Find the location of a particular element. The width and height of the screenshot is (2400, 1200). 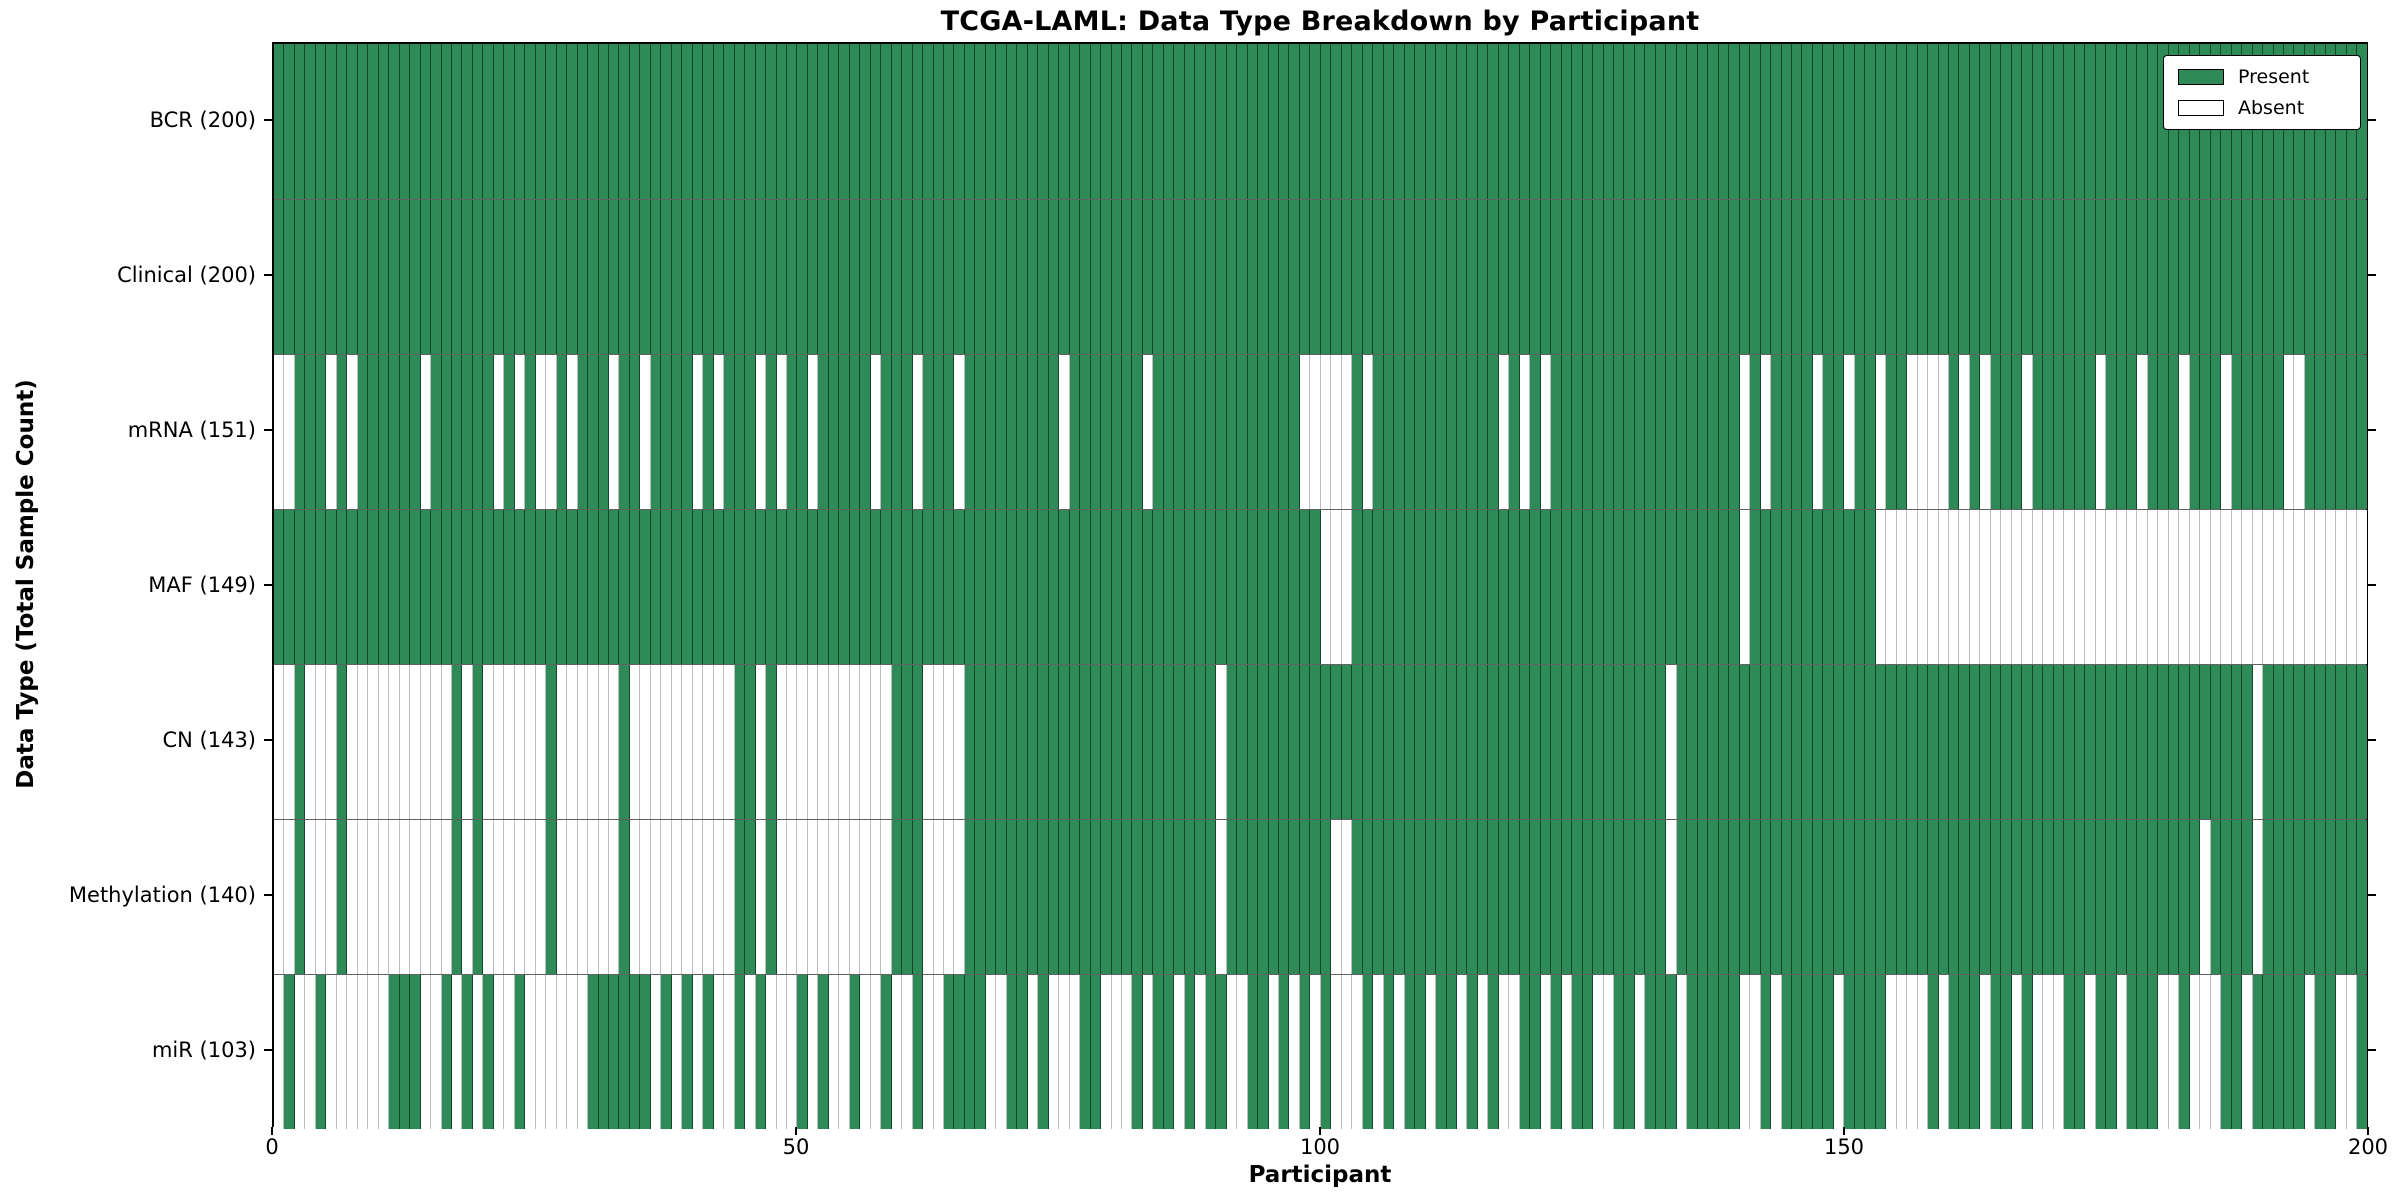

cell-CN-p125 is located at coordinates (1588, 742).